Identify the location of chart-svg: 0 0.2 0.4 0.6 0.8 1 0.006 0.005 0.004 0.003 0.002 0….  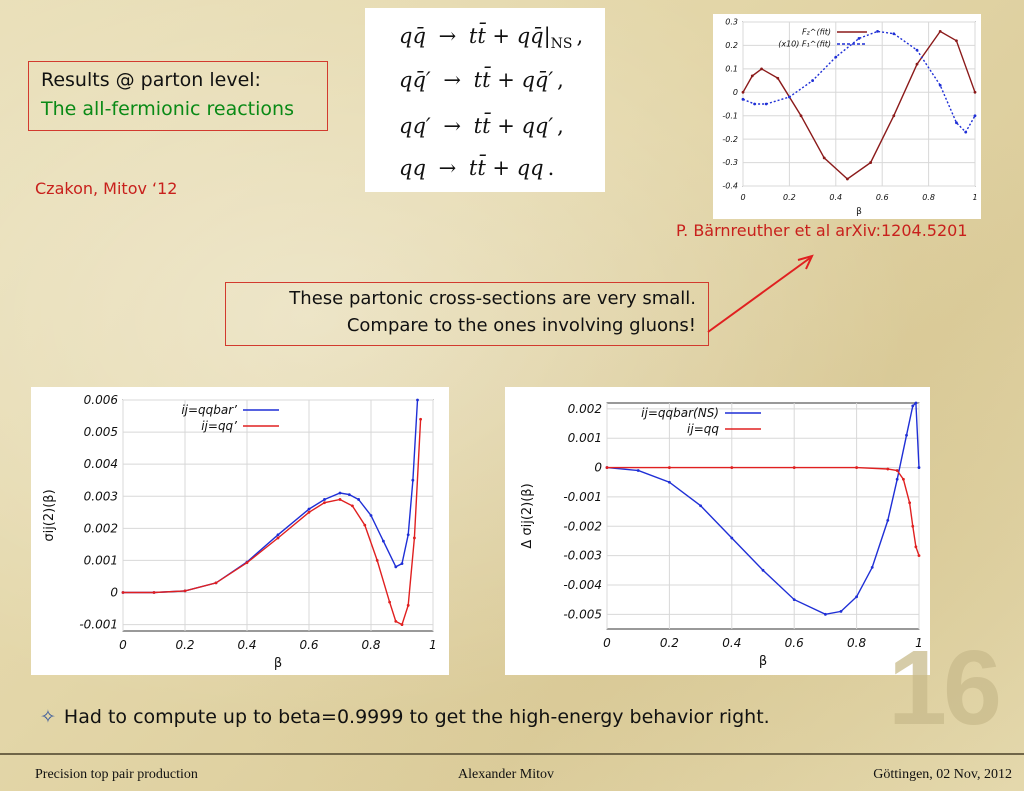
(239, 532).